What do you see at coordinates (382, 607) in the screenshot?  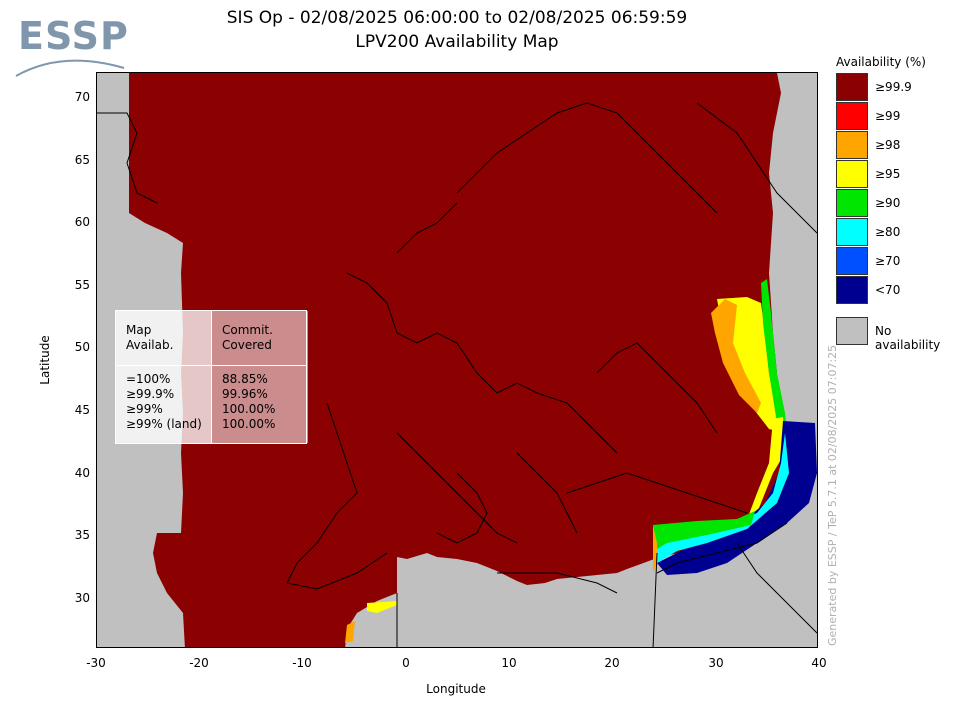 I see `availability-region-africa-west` at bounding box center [382, 607].